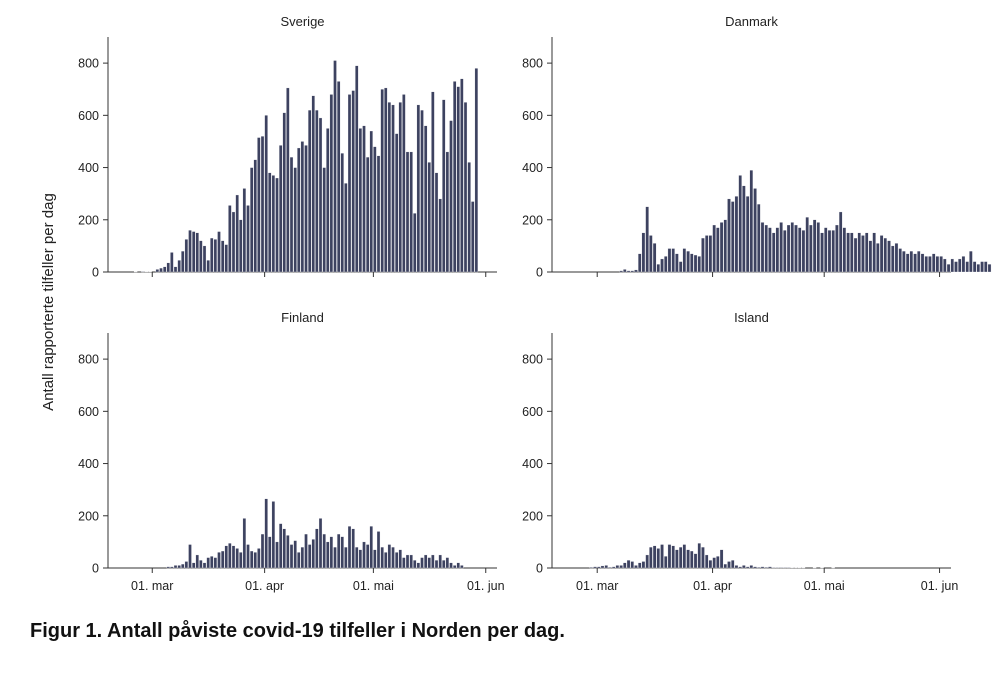 This screenshot has width=1000, height=688. Describe the element at coordinates (264, 586) in the screenshot. I see `x-tick-label: 01. apr` at that location.